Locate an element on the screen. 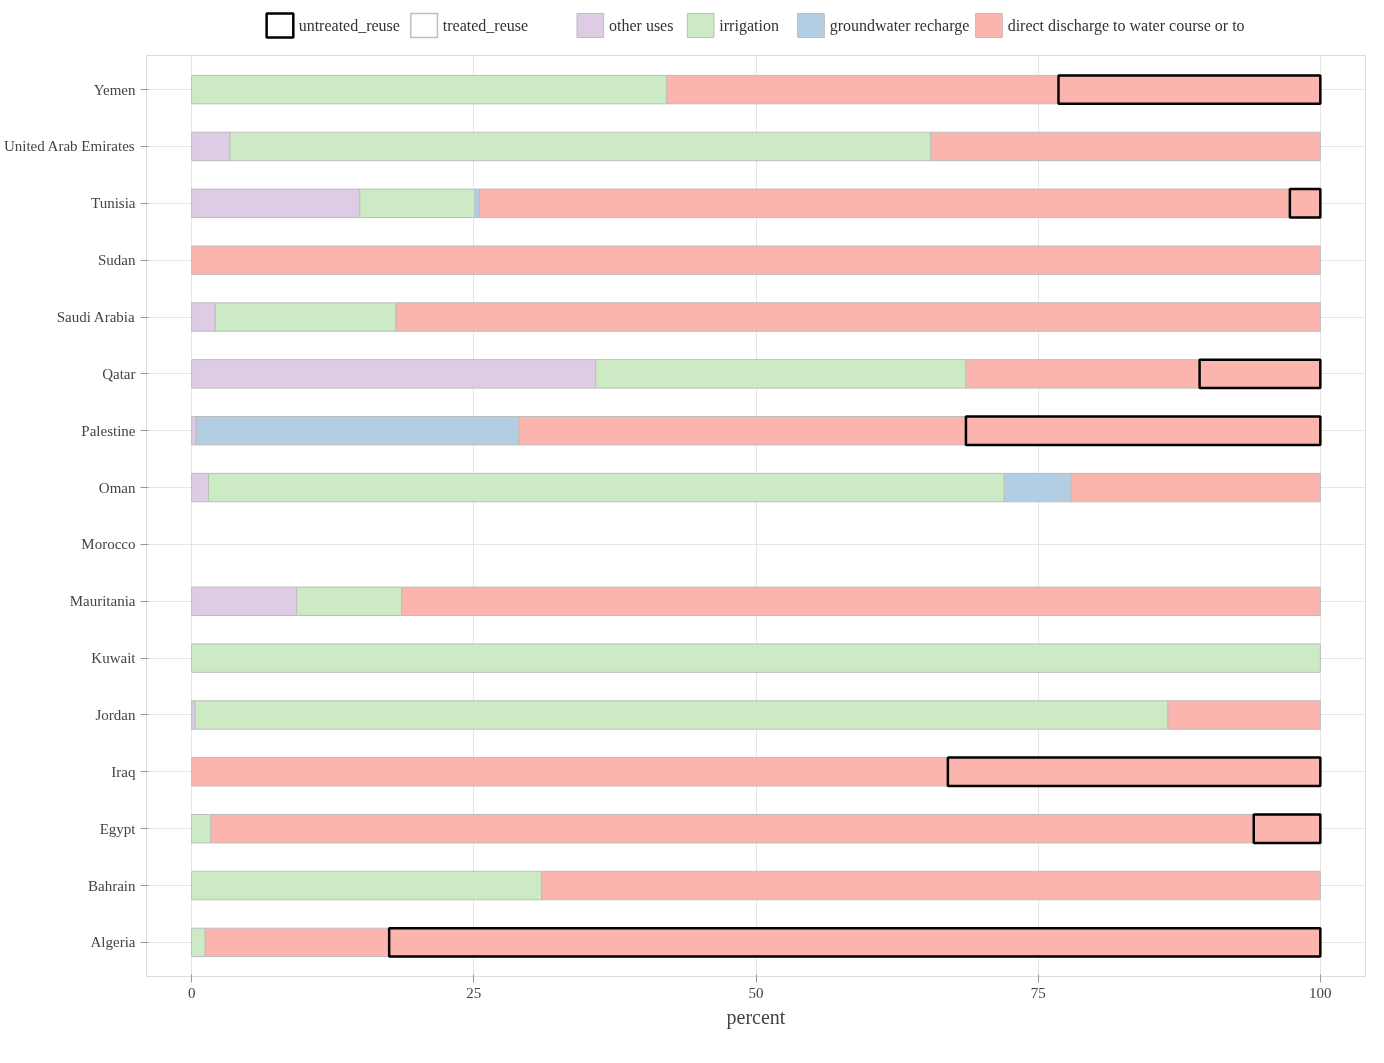 This screenshot has width=1384, height=1063. y-tick-label: United Arab Emirates is located at coordinates (69, 146).